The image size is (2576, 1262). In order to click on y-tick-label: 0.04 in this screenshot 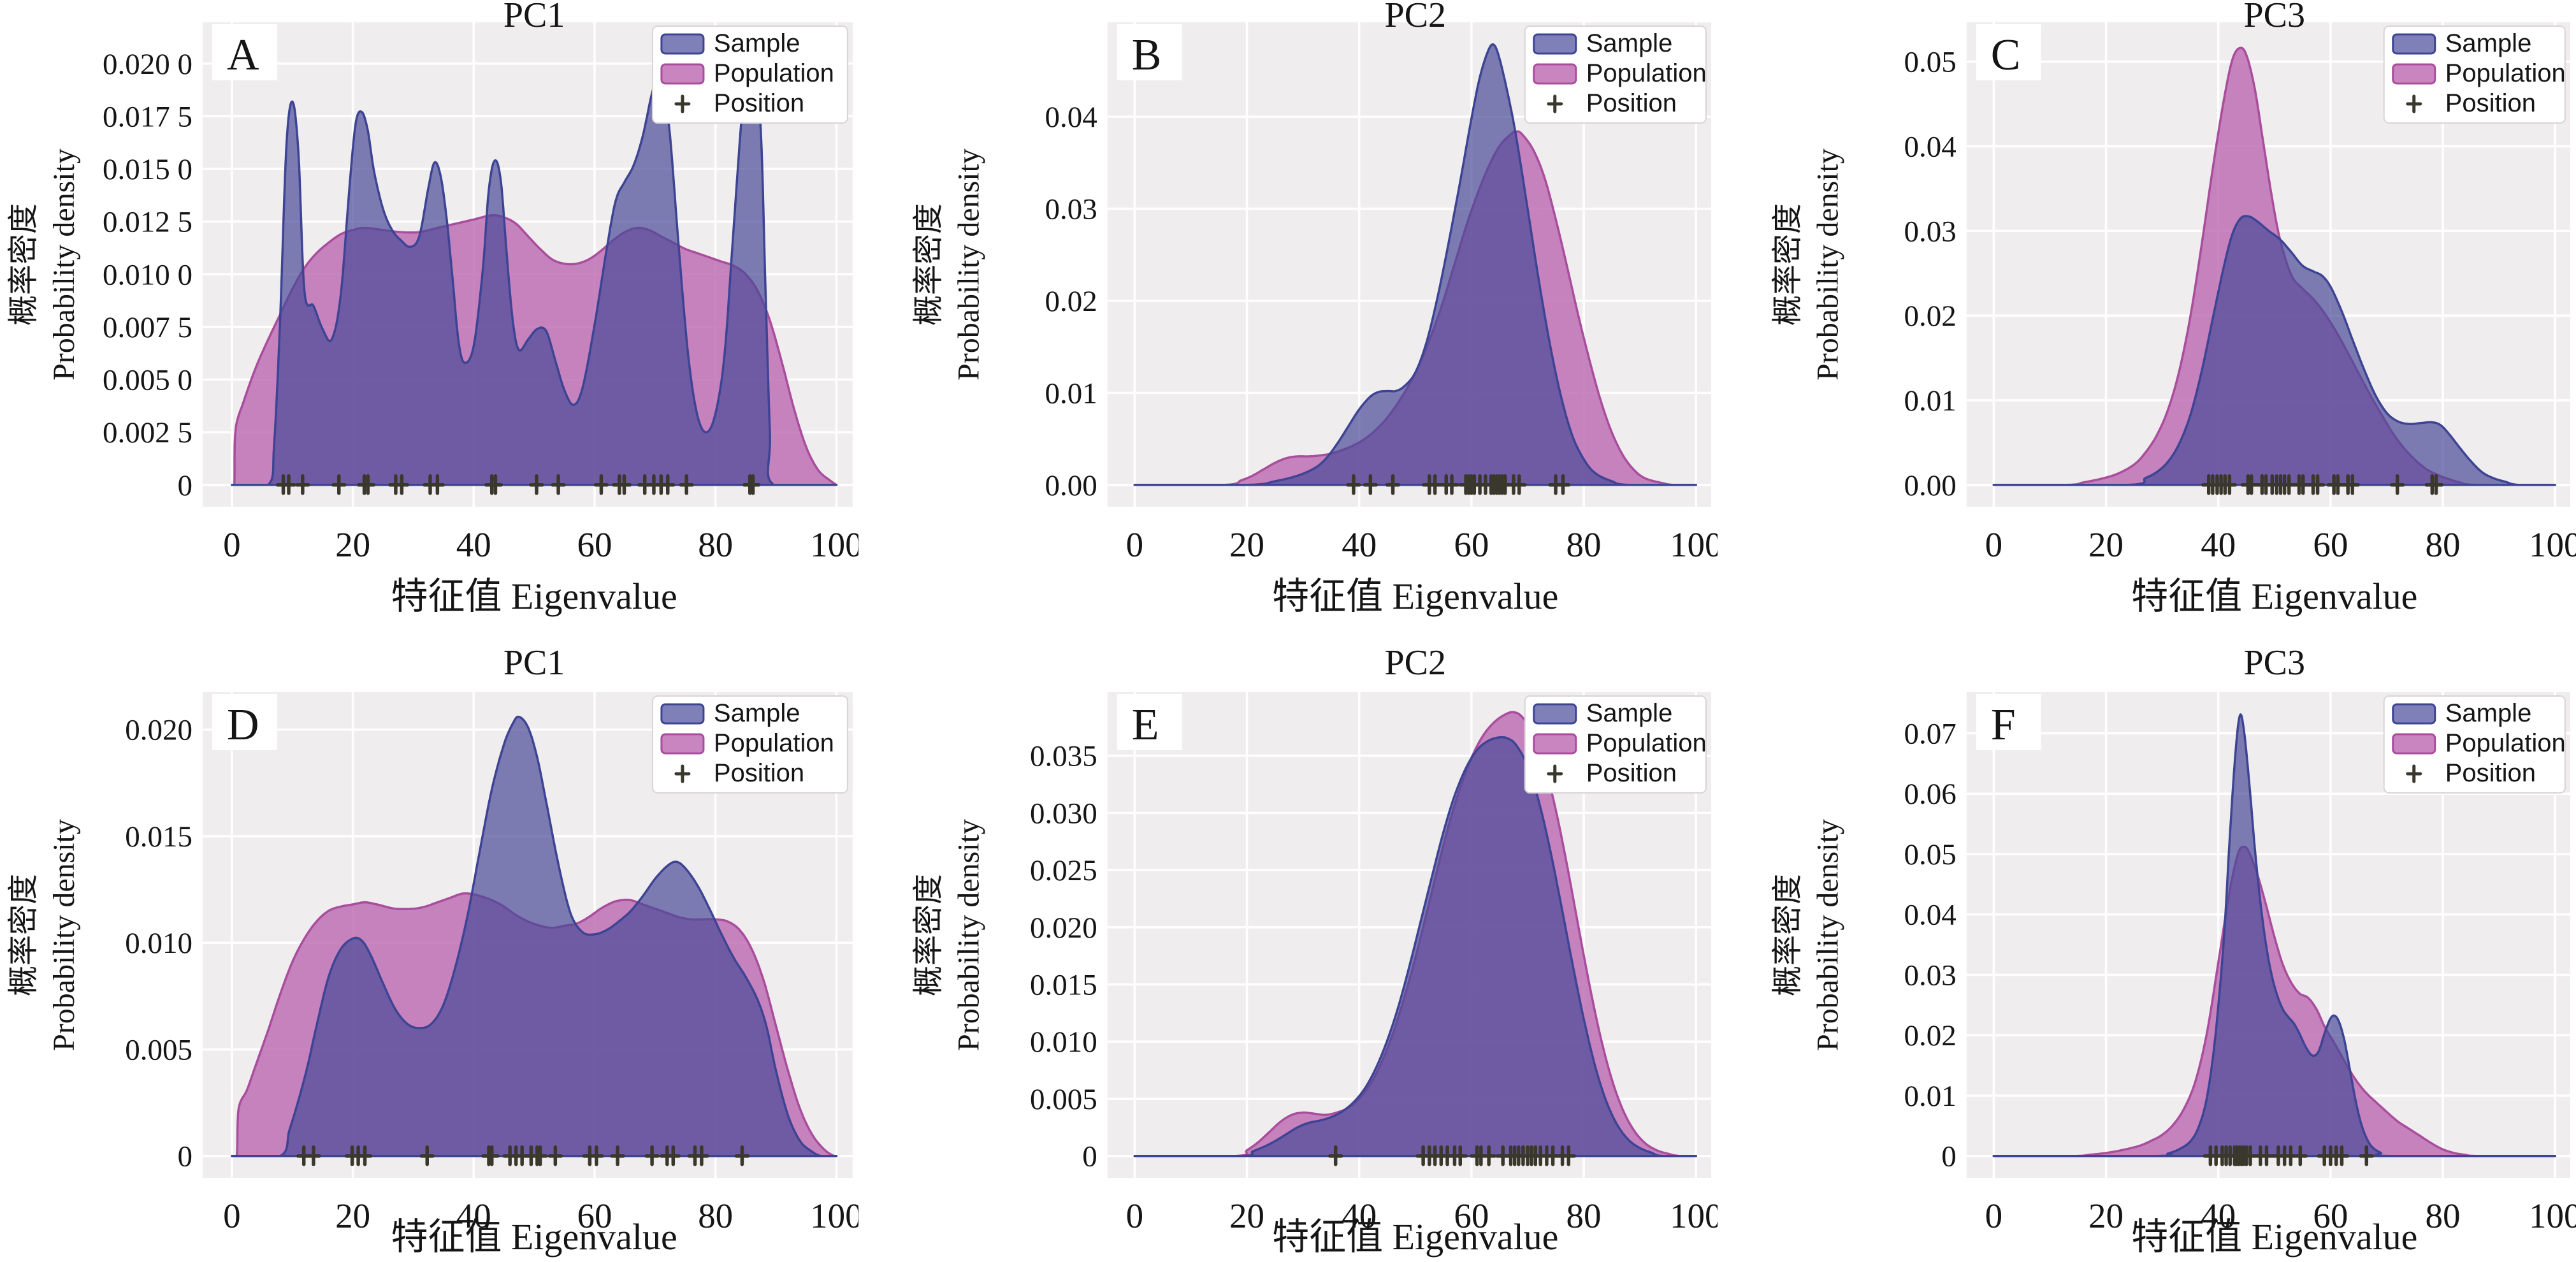, I will do `click(1930, 915)`.